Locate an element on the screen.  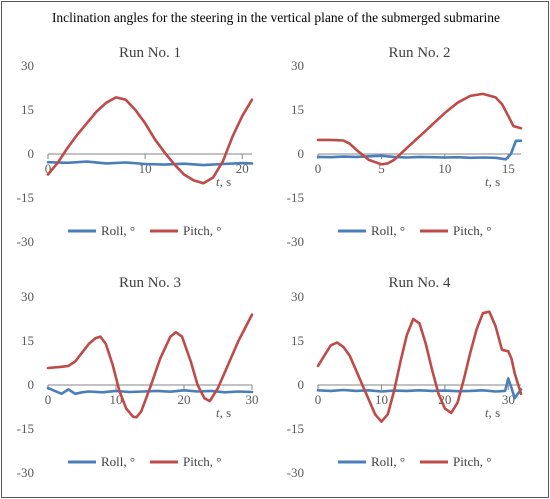
x-tick-label: 5 is located at coordinates (381, 168).